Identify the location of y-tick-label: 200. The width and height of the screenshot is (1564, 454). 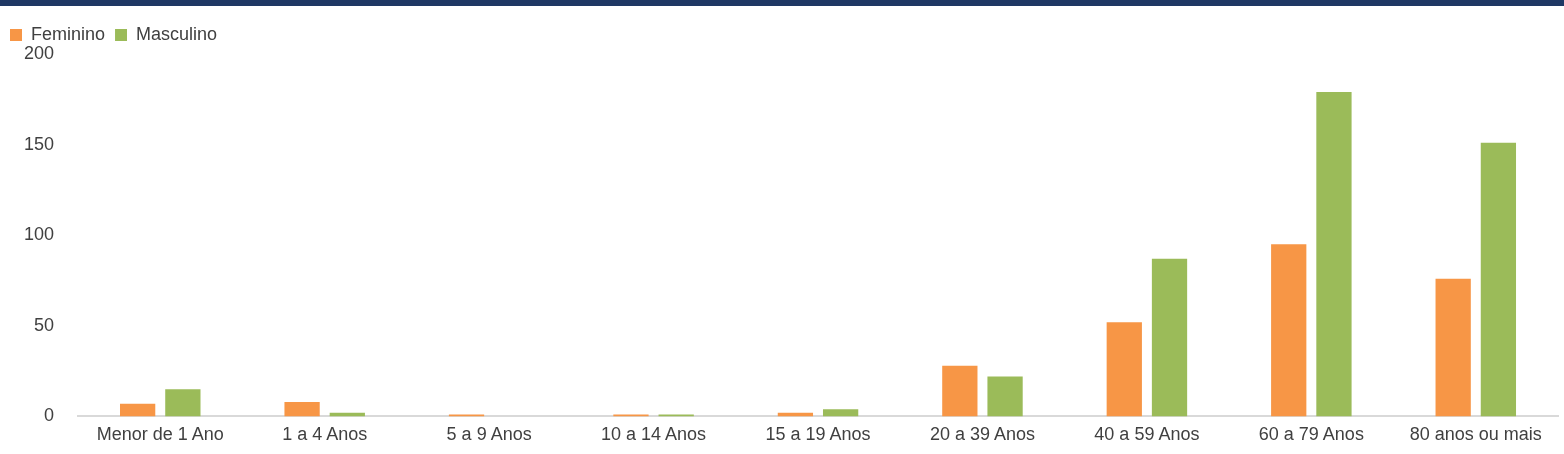
(39, 52).